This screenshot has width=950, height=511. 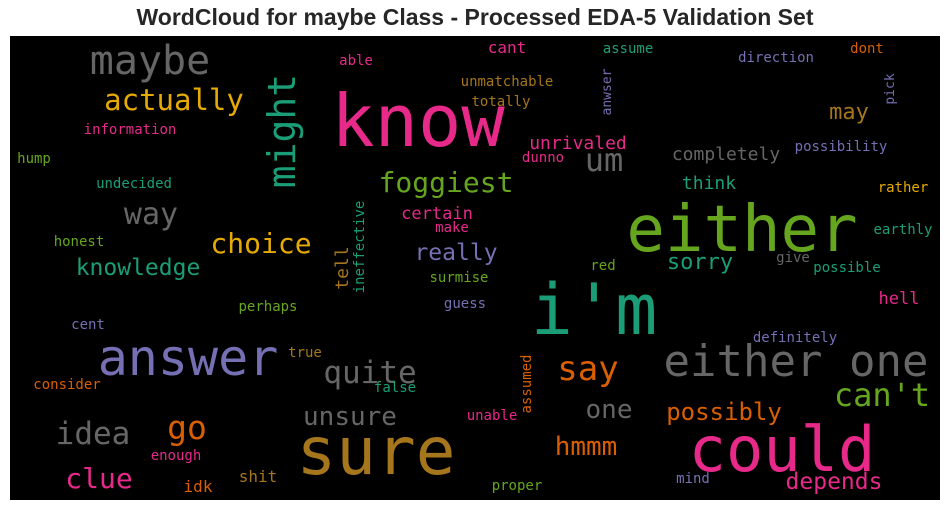 I want to click on cloud-word-unsure: unsure, so click(x=350, y=417).